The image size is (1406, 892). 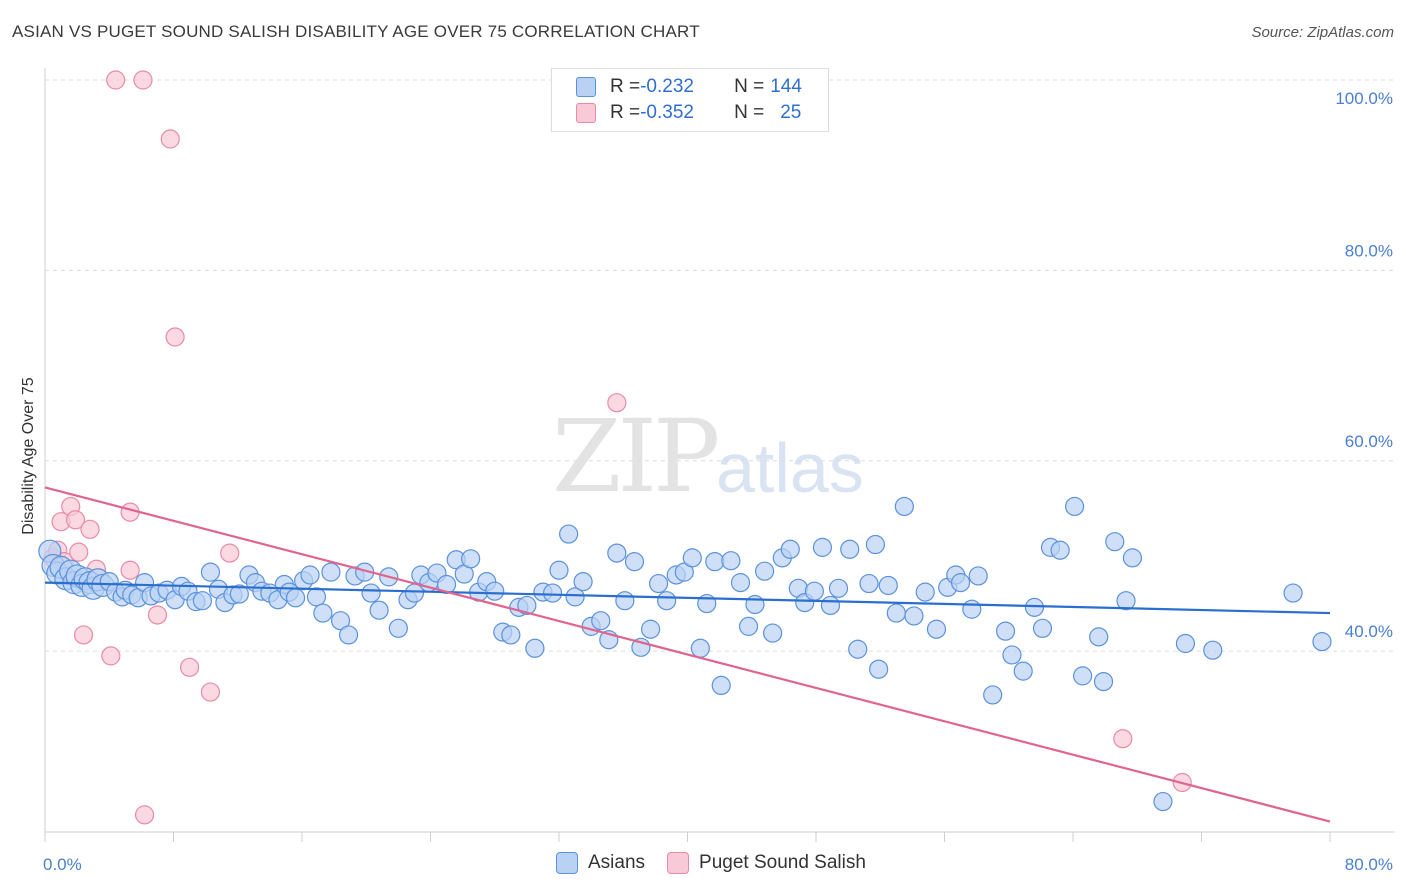 What do you see at coordinates (28, 456) in the screenshot?
I see `y-axis-title: Disability Age Over 75` at bounding box center [28, 456].